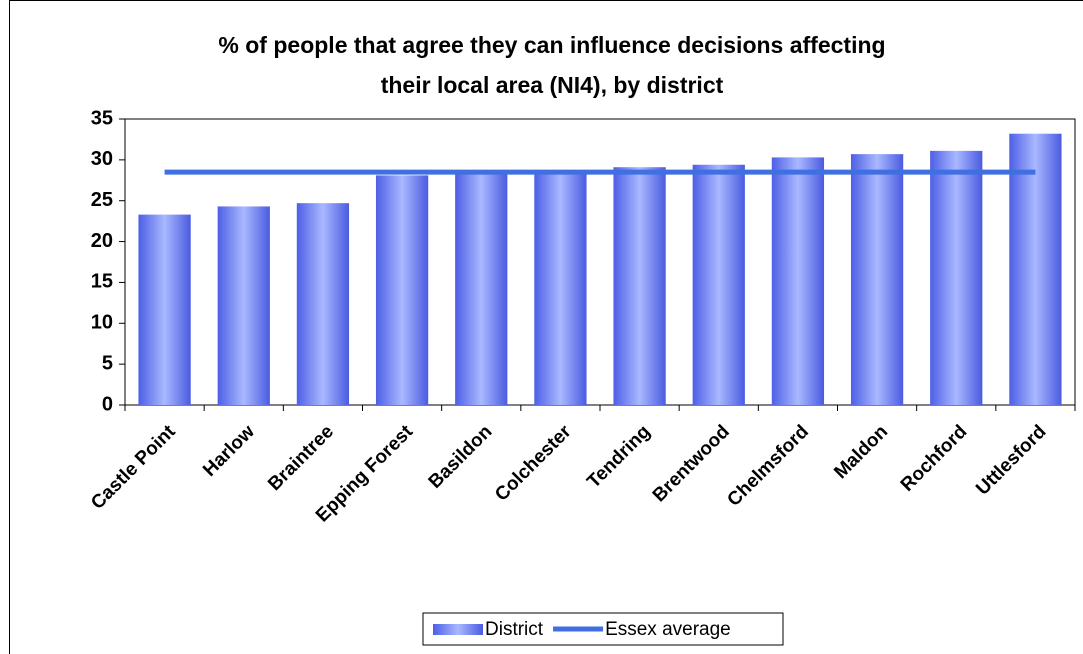  What do you see at coordinates (102, 200) in the screenshot?
I see `y-tick-label: 25` at bounding box center [102, 200].